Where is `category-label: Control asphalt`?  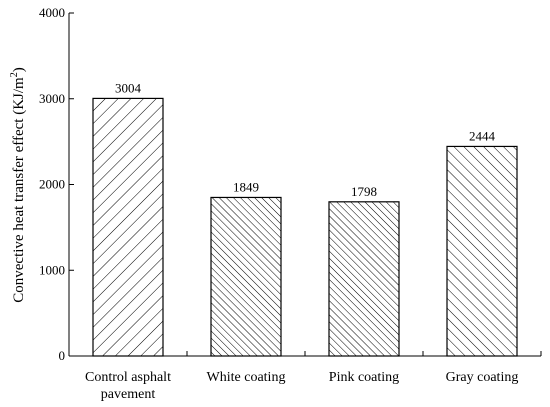 category-label: Control asphalt is located at coordinates (128, 377).